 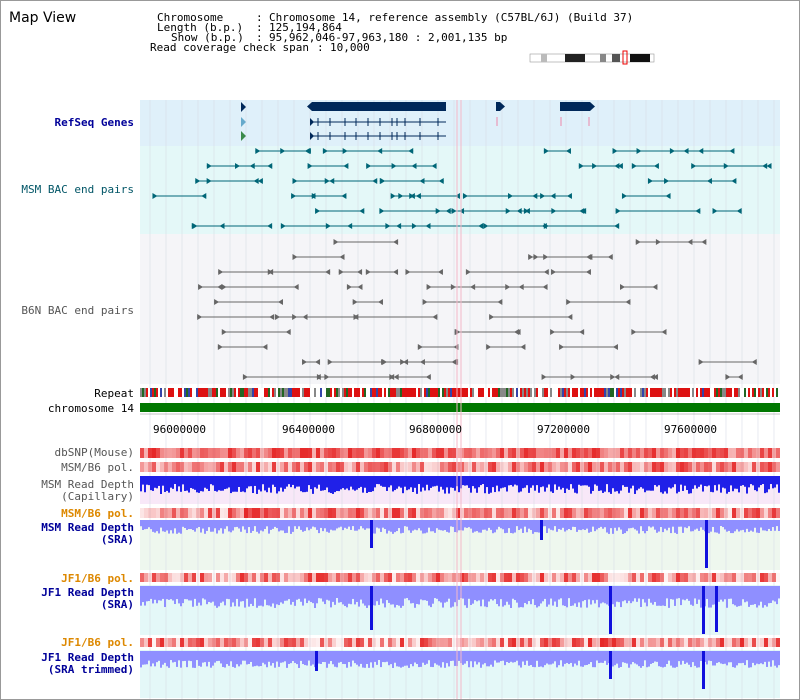 I want to click on track-label-msm-bac: MSM BAC end pairs, so click(x=77, y=189).